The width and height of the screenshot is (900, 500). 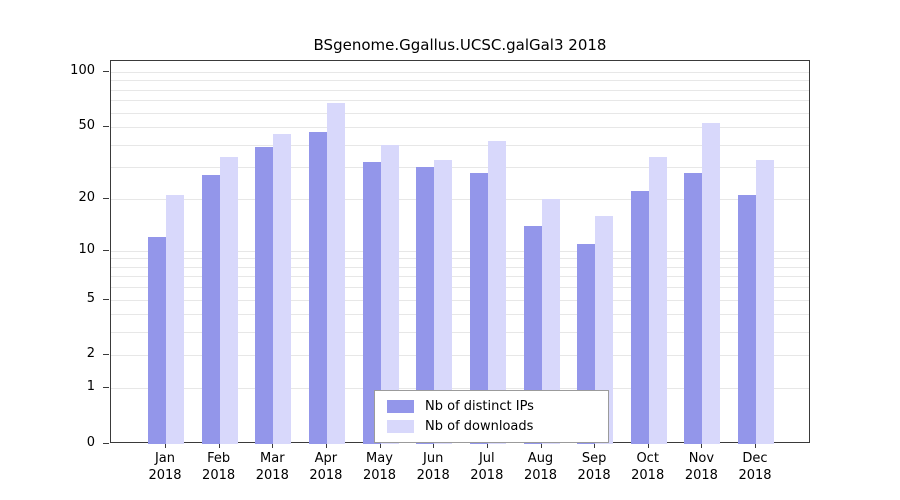 I want to click on bar-jun-distinct-ips, so click(x=425, y=305).